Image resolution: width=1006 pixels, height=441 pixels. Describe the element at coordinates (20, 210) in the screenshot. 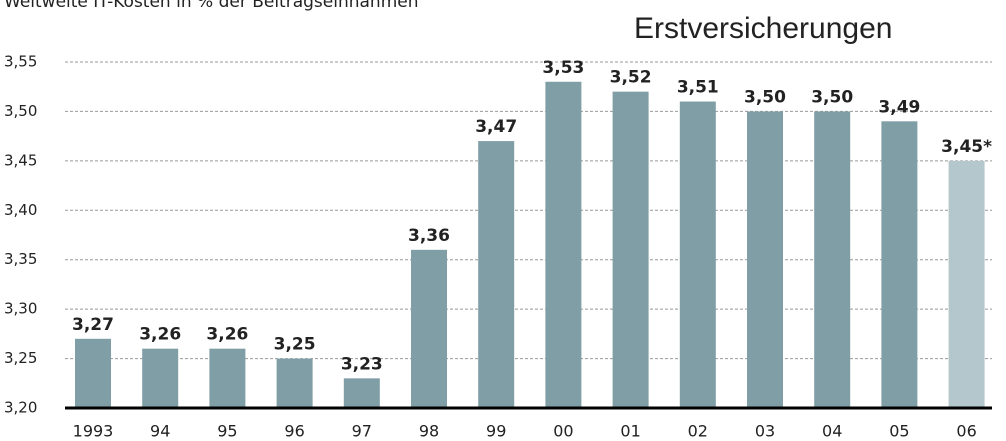

I see `y-tick-label: 3,40` at that location.